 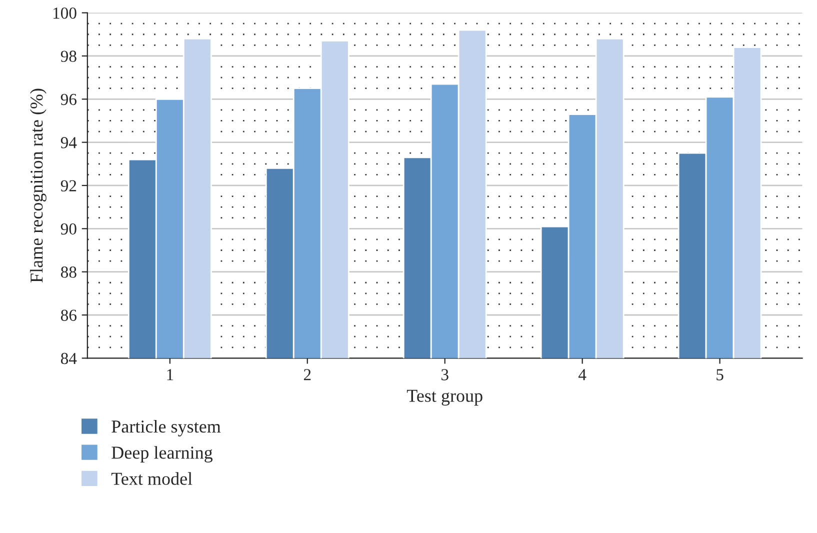 What do you see at coordinates (162, 454) in the screenshot?
I see `legend-label: Deep learning` at bounding box center [162, 454].